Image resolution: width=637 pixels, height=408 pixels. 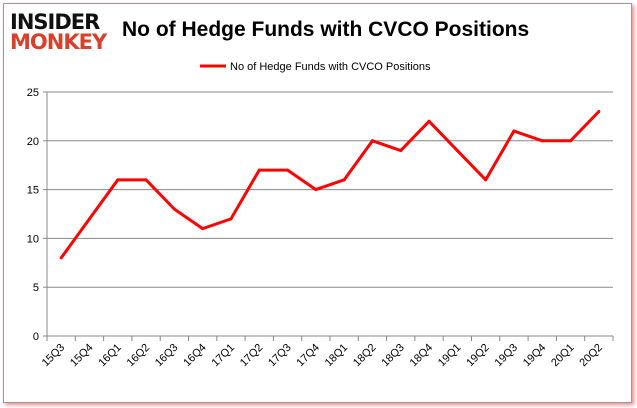 What do you see at coordinates (167, 356) in the screenshot?
I see `x-tick-label: 16Q3` at bounding box center [167, 356].